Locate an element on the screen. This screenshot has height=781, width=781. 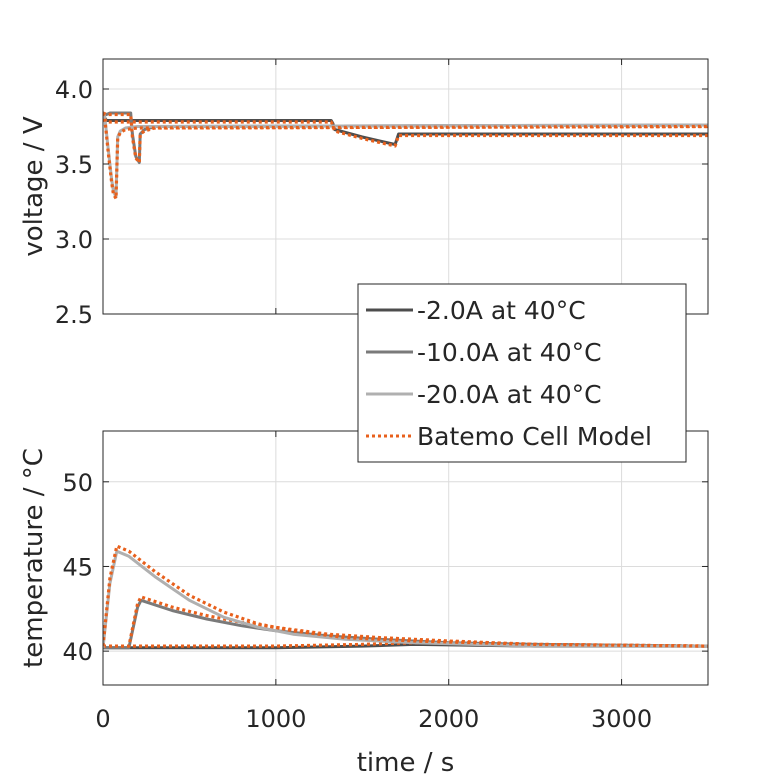
y-tick-label: 3.5 is located at coordinates (74, 165).